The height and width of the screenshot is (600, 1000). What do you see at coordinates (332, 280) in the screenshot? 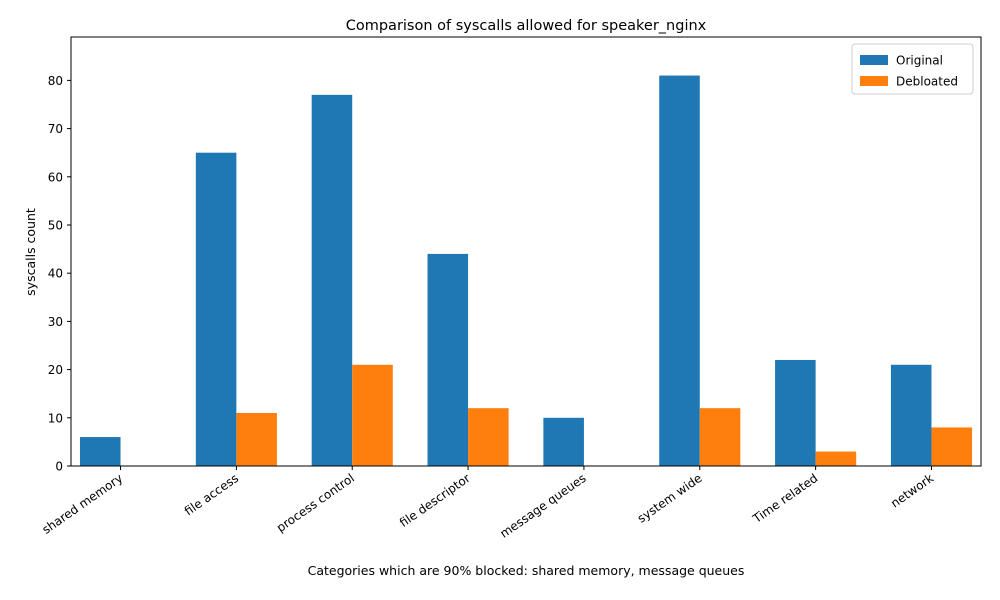
I see `bar-original-process-control` at bounding box center [332, 280].